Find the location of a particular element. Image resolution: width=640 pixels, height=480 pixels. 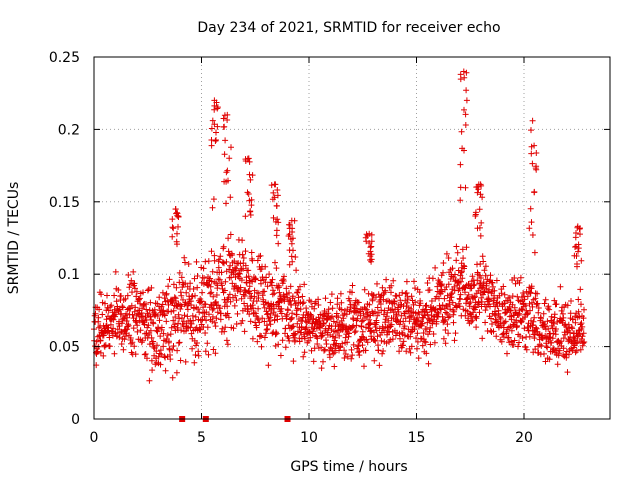

x-tick-label: 5 is located at coordinates (201, 438).